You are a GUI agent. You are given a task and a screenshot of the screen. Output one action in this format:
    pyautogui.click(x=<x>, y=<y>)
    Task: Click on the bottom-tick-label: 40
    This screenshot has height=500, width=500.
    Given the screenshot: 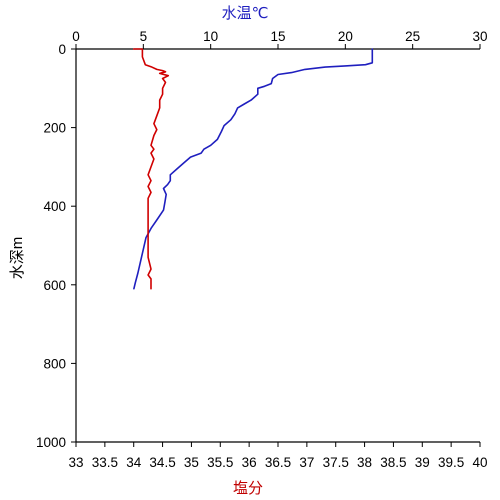 What is the action you would take?
    pyautogui.click(x=479, y=462)
    